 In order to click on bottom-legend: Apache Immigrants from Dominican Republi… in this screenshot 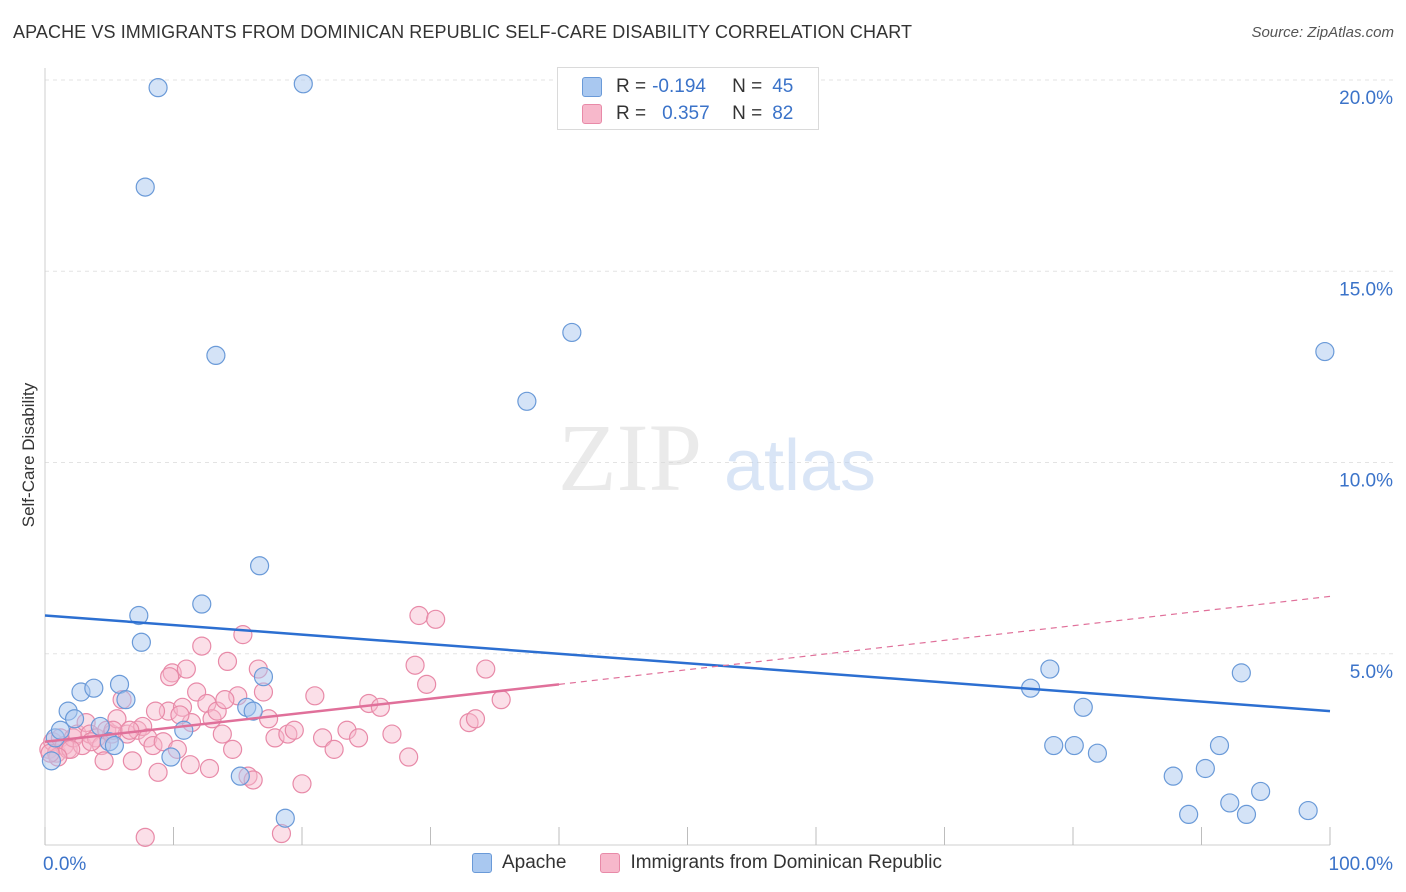, I will do `click(724, 863)`.